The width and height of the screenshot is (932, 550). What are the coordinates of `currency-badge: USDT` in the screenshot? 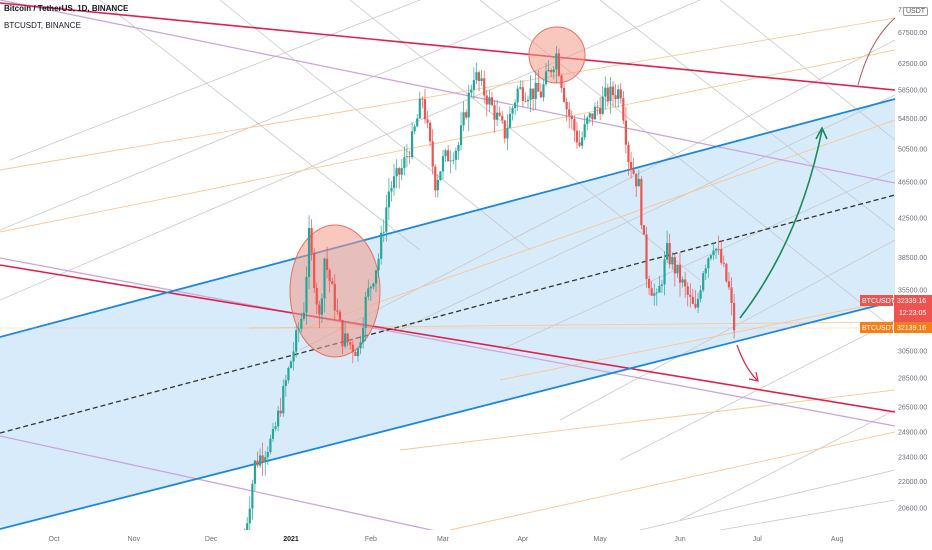 It's located at (916, 11).